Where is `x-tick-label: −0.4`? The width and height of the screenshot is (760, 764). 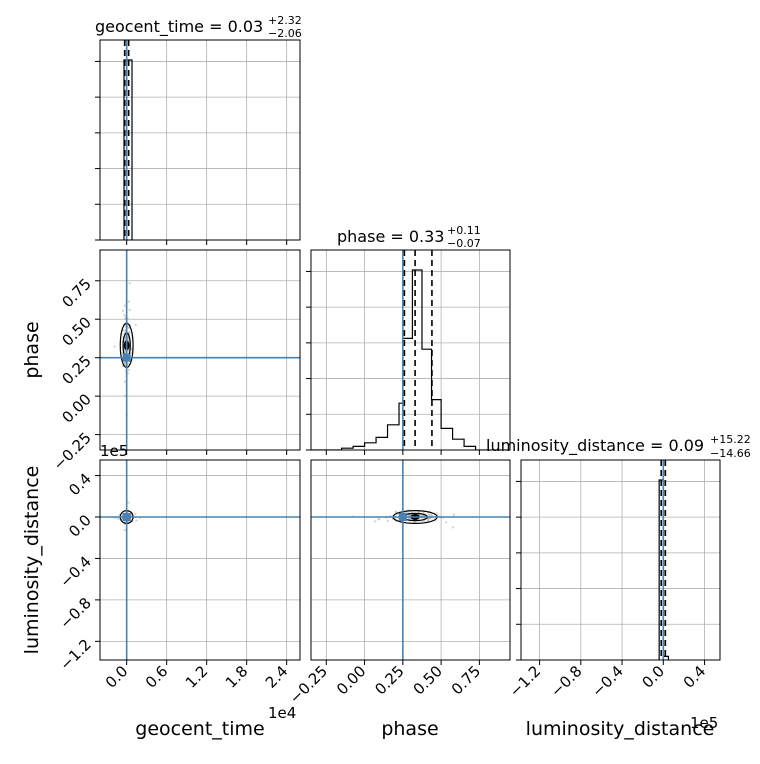
x-tick-label: −0.4 is located at coordinates (607, 681).